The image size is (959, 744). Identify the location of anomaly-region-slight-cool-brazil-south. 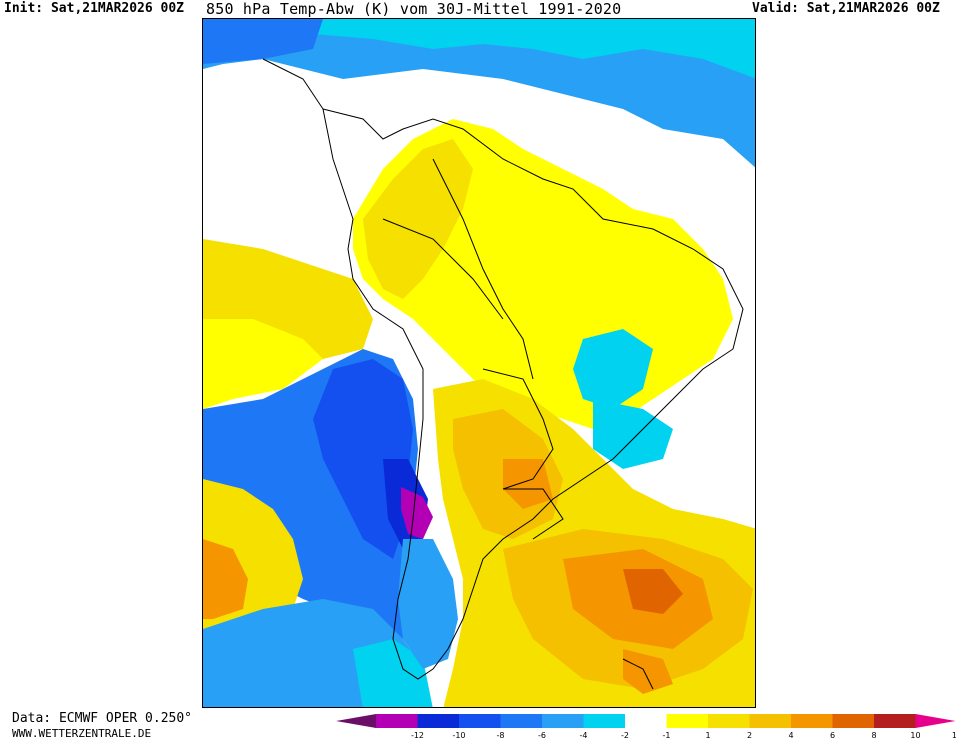
(633, 434).